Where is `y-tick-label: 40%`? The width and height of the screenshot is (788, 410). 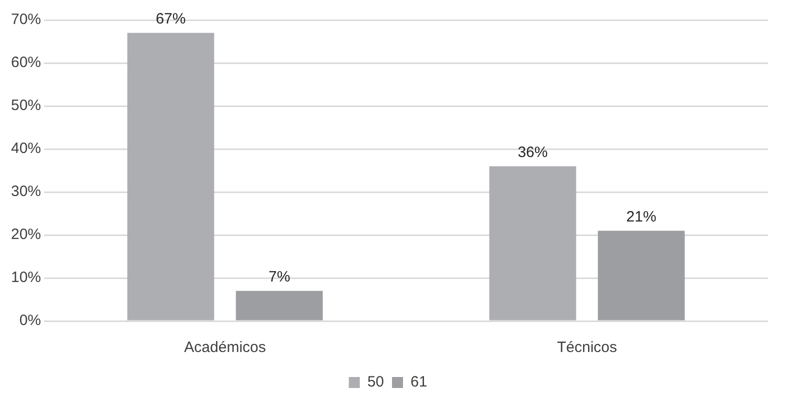 y-tick-label: 40% is located at coordinates (26, 149).